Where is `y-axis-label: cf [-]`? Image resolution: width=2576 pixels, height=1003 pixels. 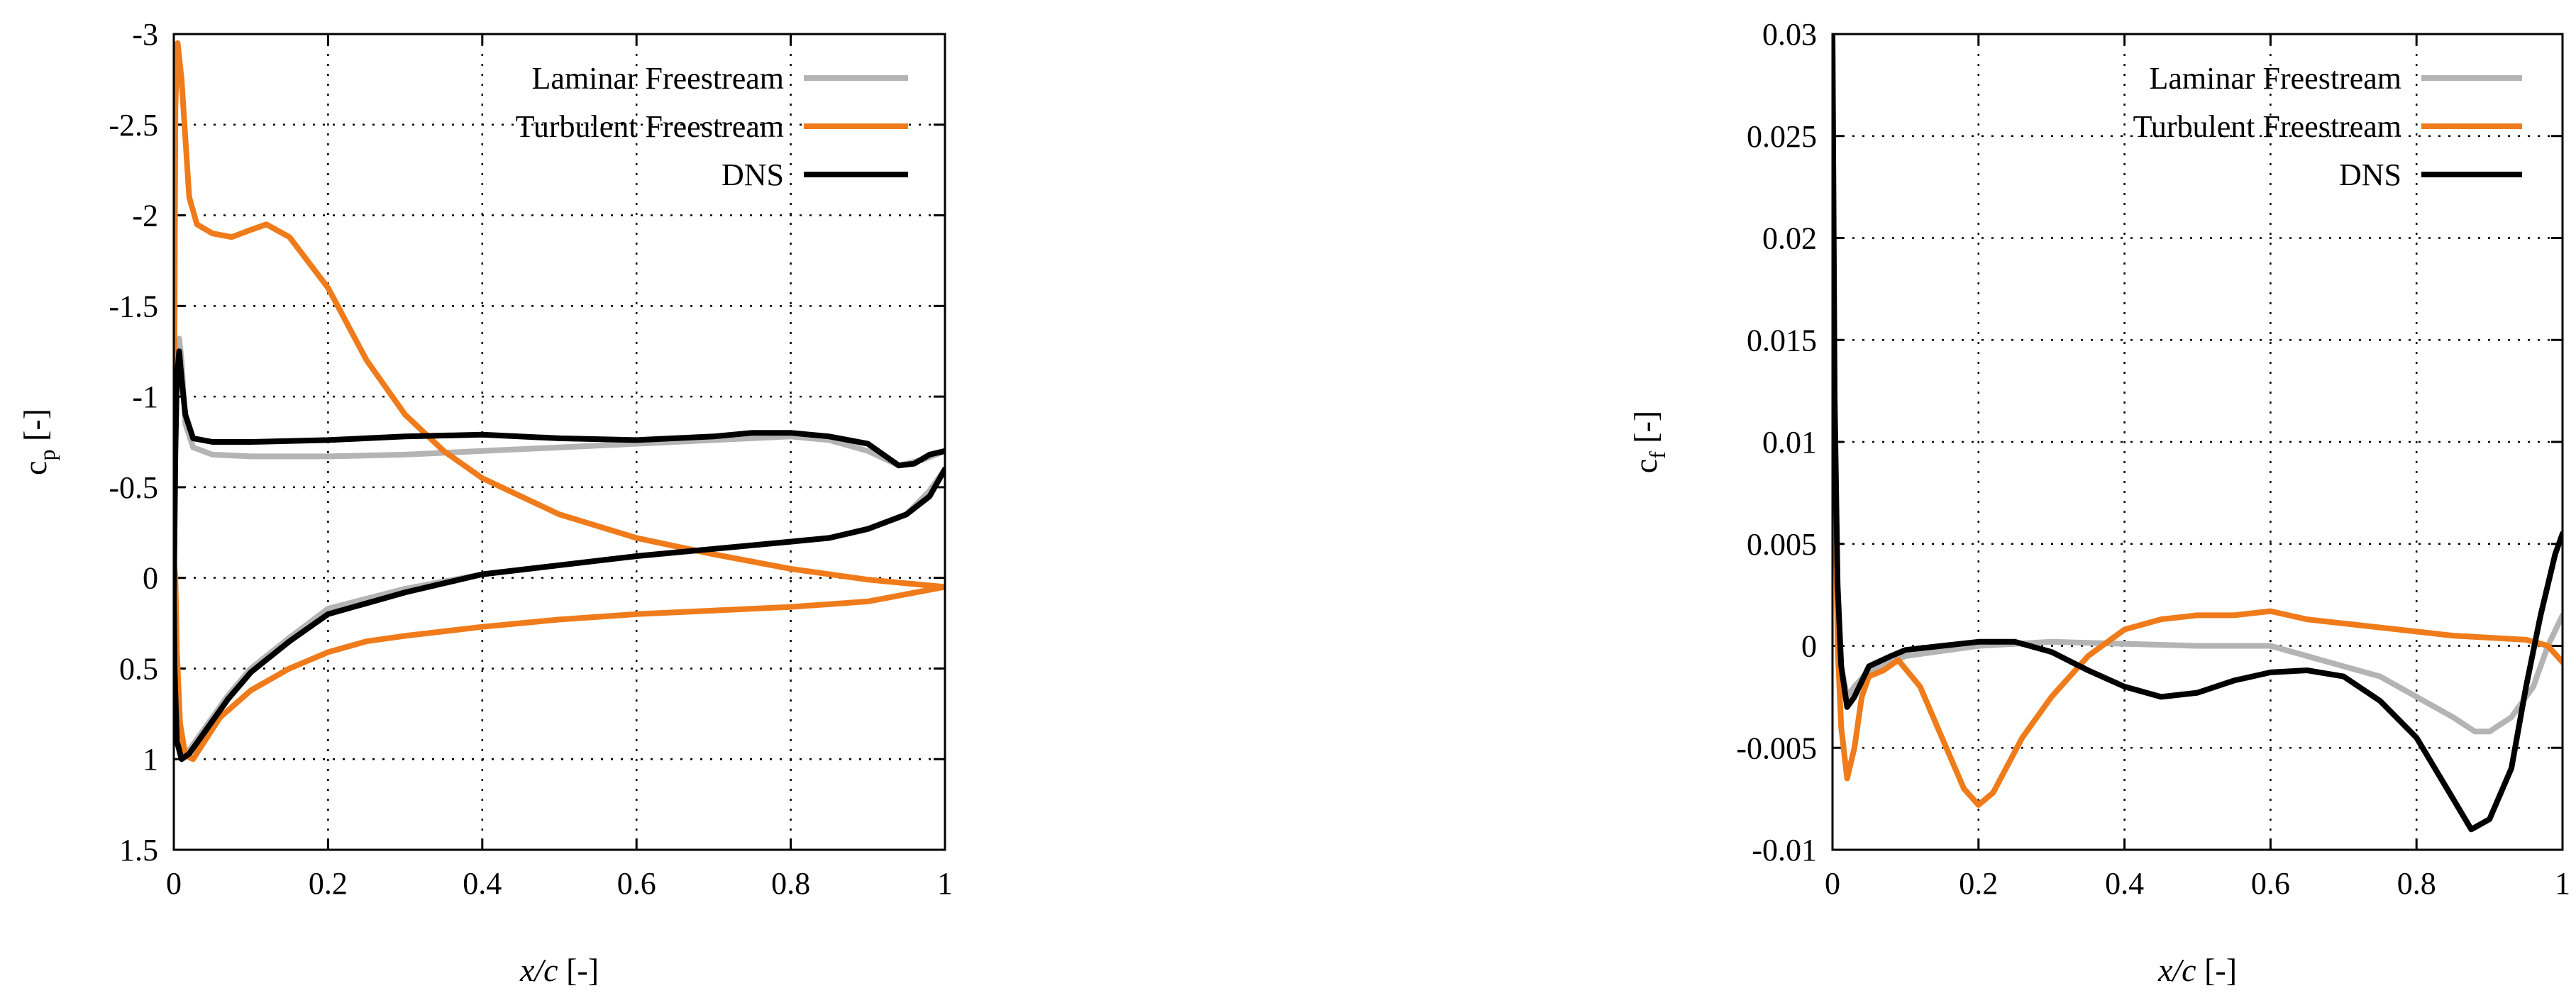 y-axis-label: cf [-] is located at coordinates (1649, 443).